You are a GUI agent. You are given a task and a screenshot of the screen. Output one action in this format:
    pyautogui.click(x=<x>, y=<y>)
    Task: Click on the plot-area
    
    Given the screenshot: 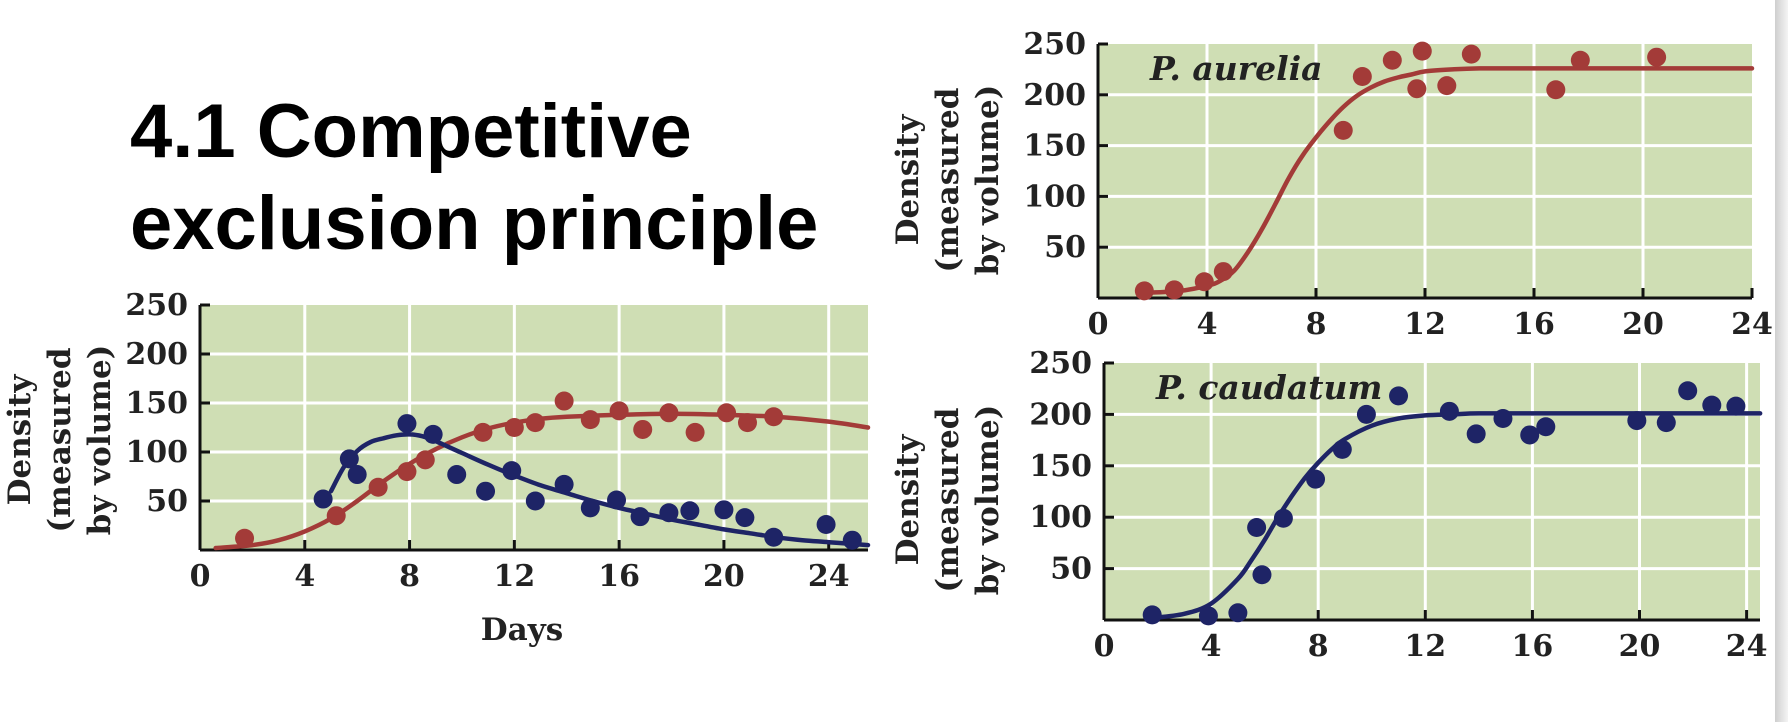 What is the action you would take?
    pyautogui.click(x=1432, y=491)
    